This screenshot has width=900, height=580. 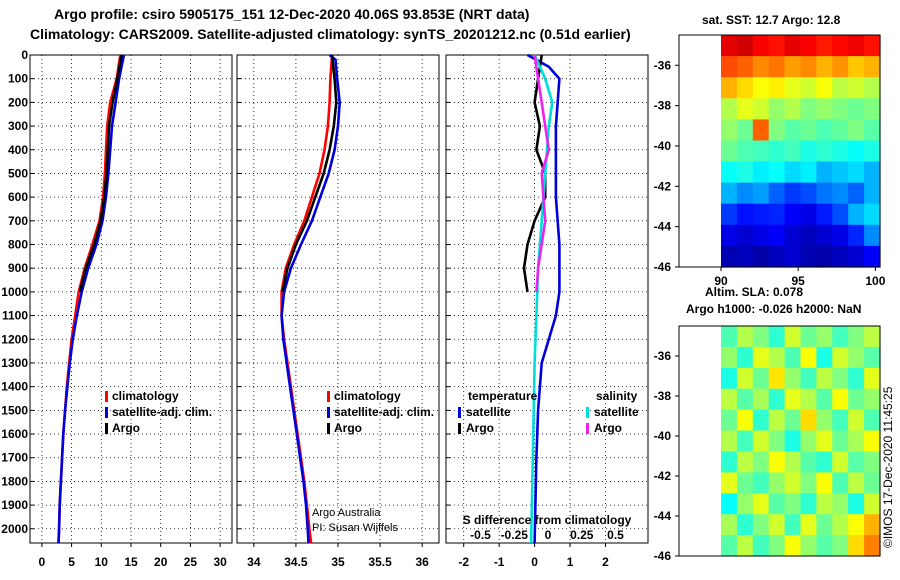 I want to click on legend-label: climatology, so click(x=367, y=396).